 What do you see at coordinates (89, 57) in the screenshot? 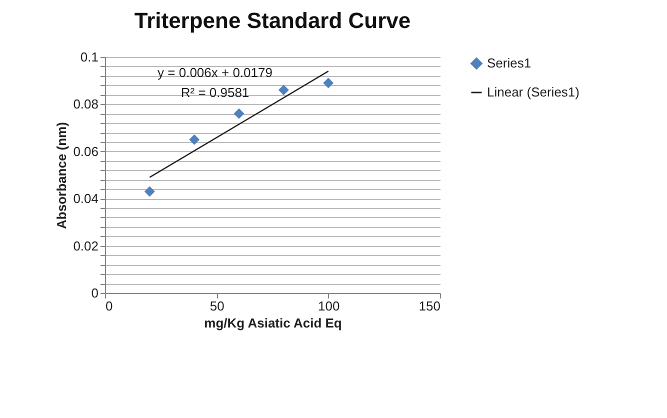
I see `y-tick-label: 0.1` at bounding box center [89, 57].